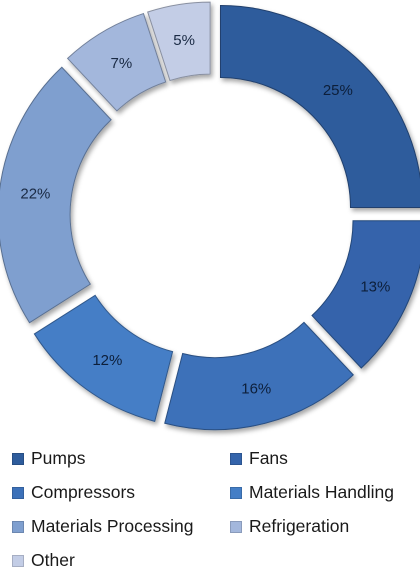 This screenshot has height=574, width=420. Describe the element at coordinates (236, 492) in the screenshot. I see `legend-swatch-materials-handling` at that location.